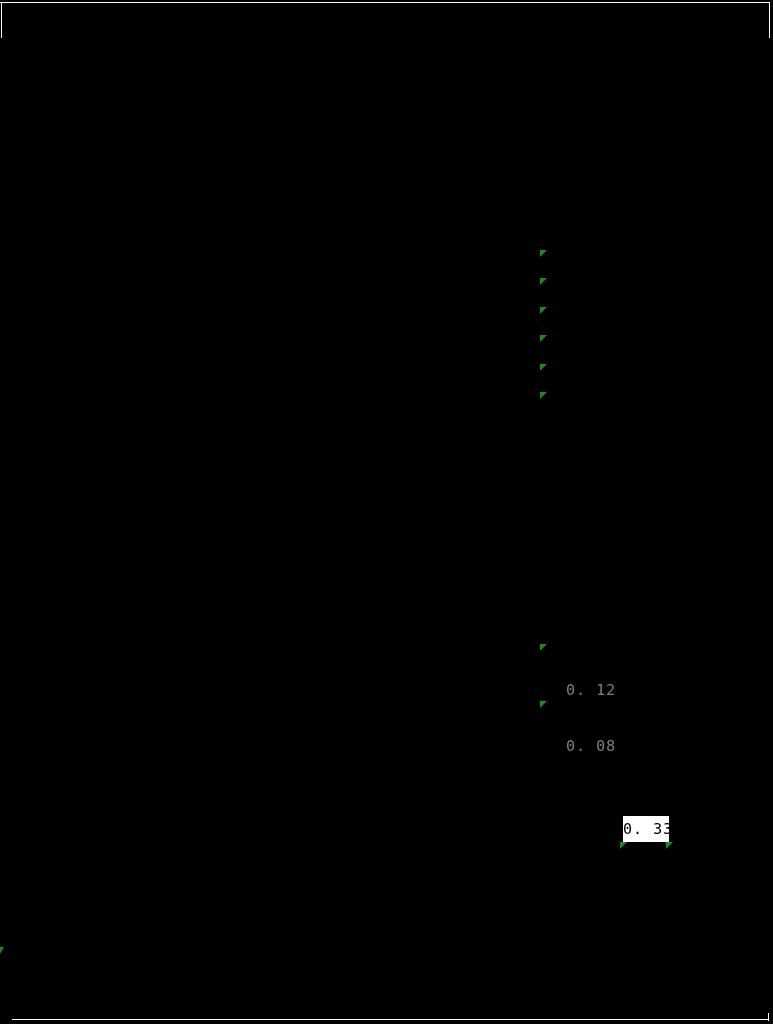 This screenshot has width=773, height=1024. What do you see at coordinates (390, 1019) in the screenshot?
I see `document-frame-bottom-rule` at bounding box center [390, 1019].